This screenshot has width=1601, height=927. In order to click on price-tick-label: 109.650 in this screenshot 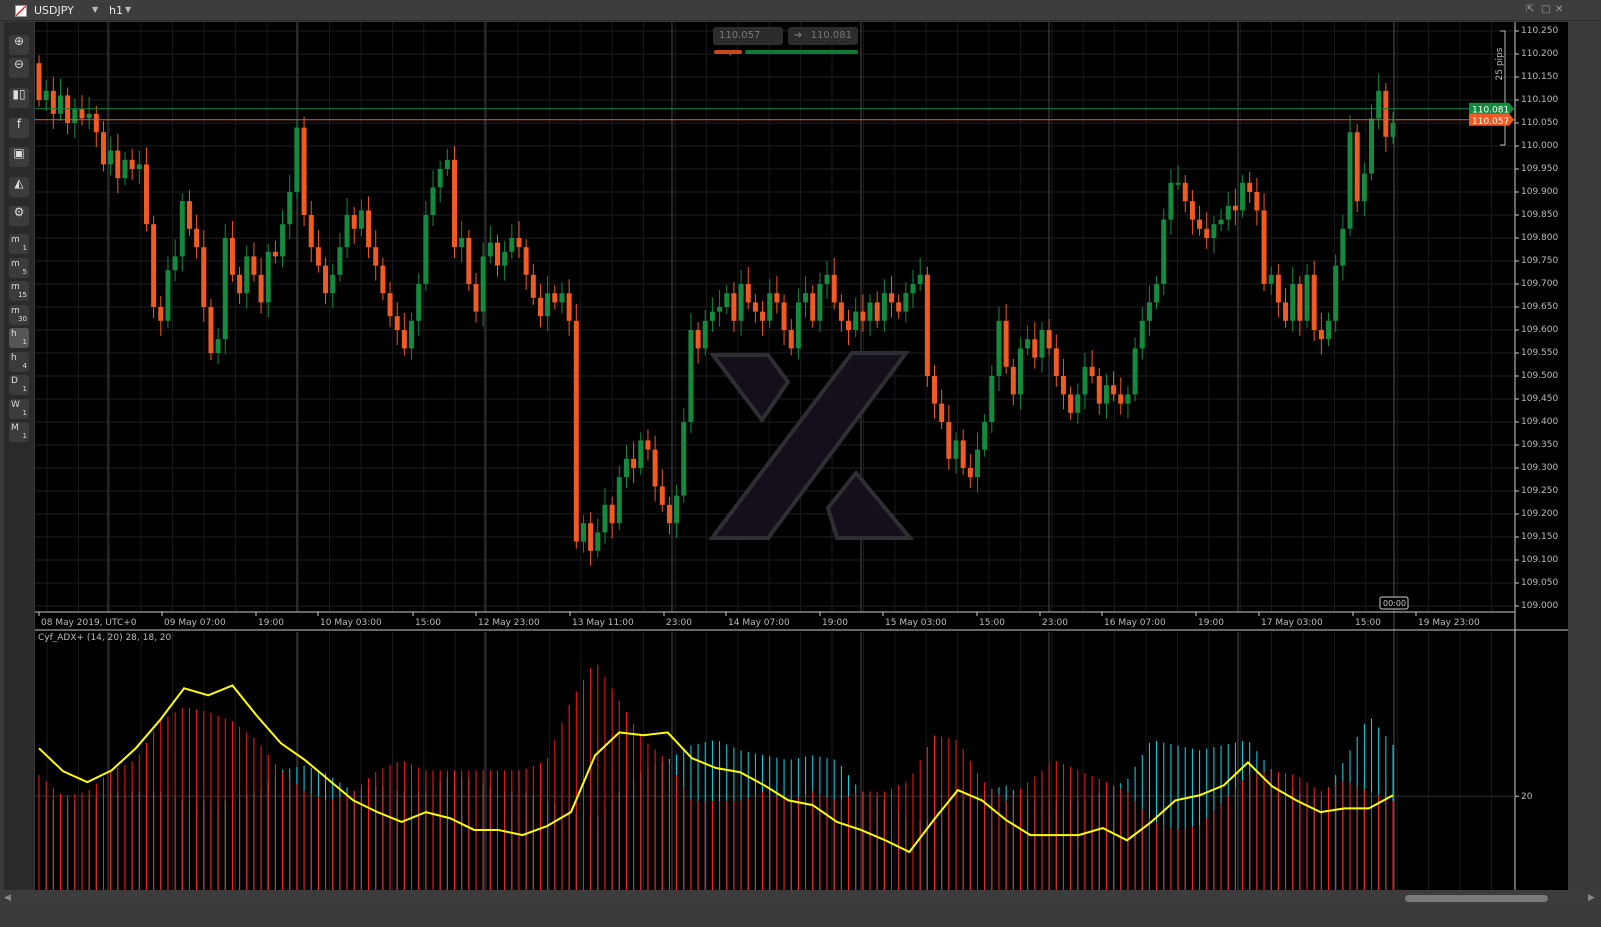, I will do `click(1540, 307)`.